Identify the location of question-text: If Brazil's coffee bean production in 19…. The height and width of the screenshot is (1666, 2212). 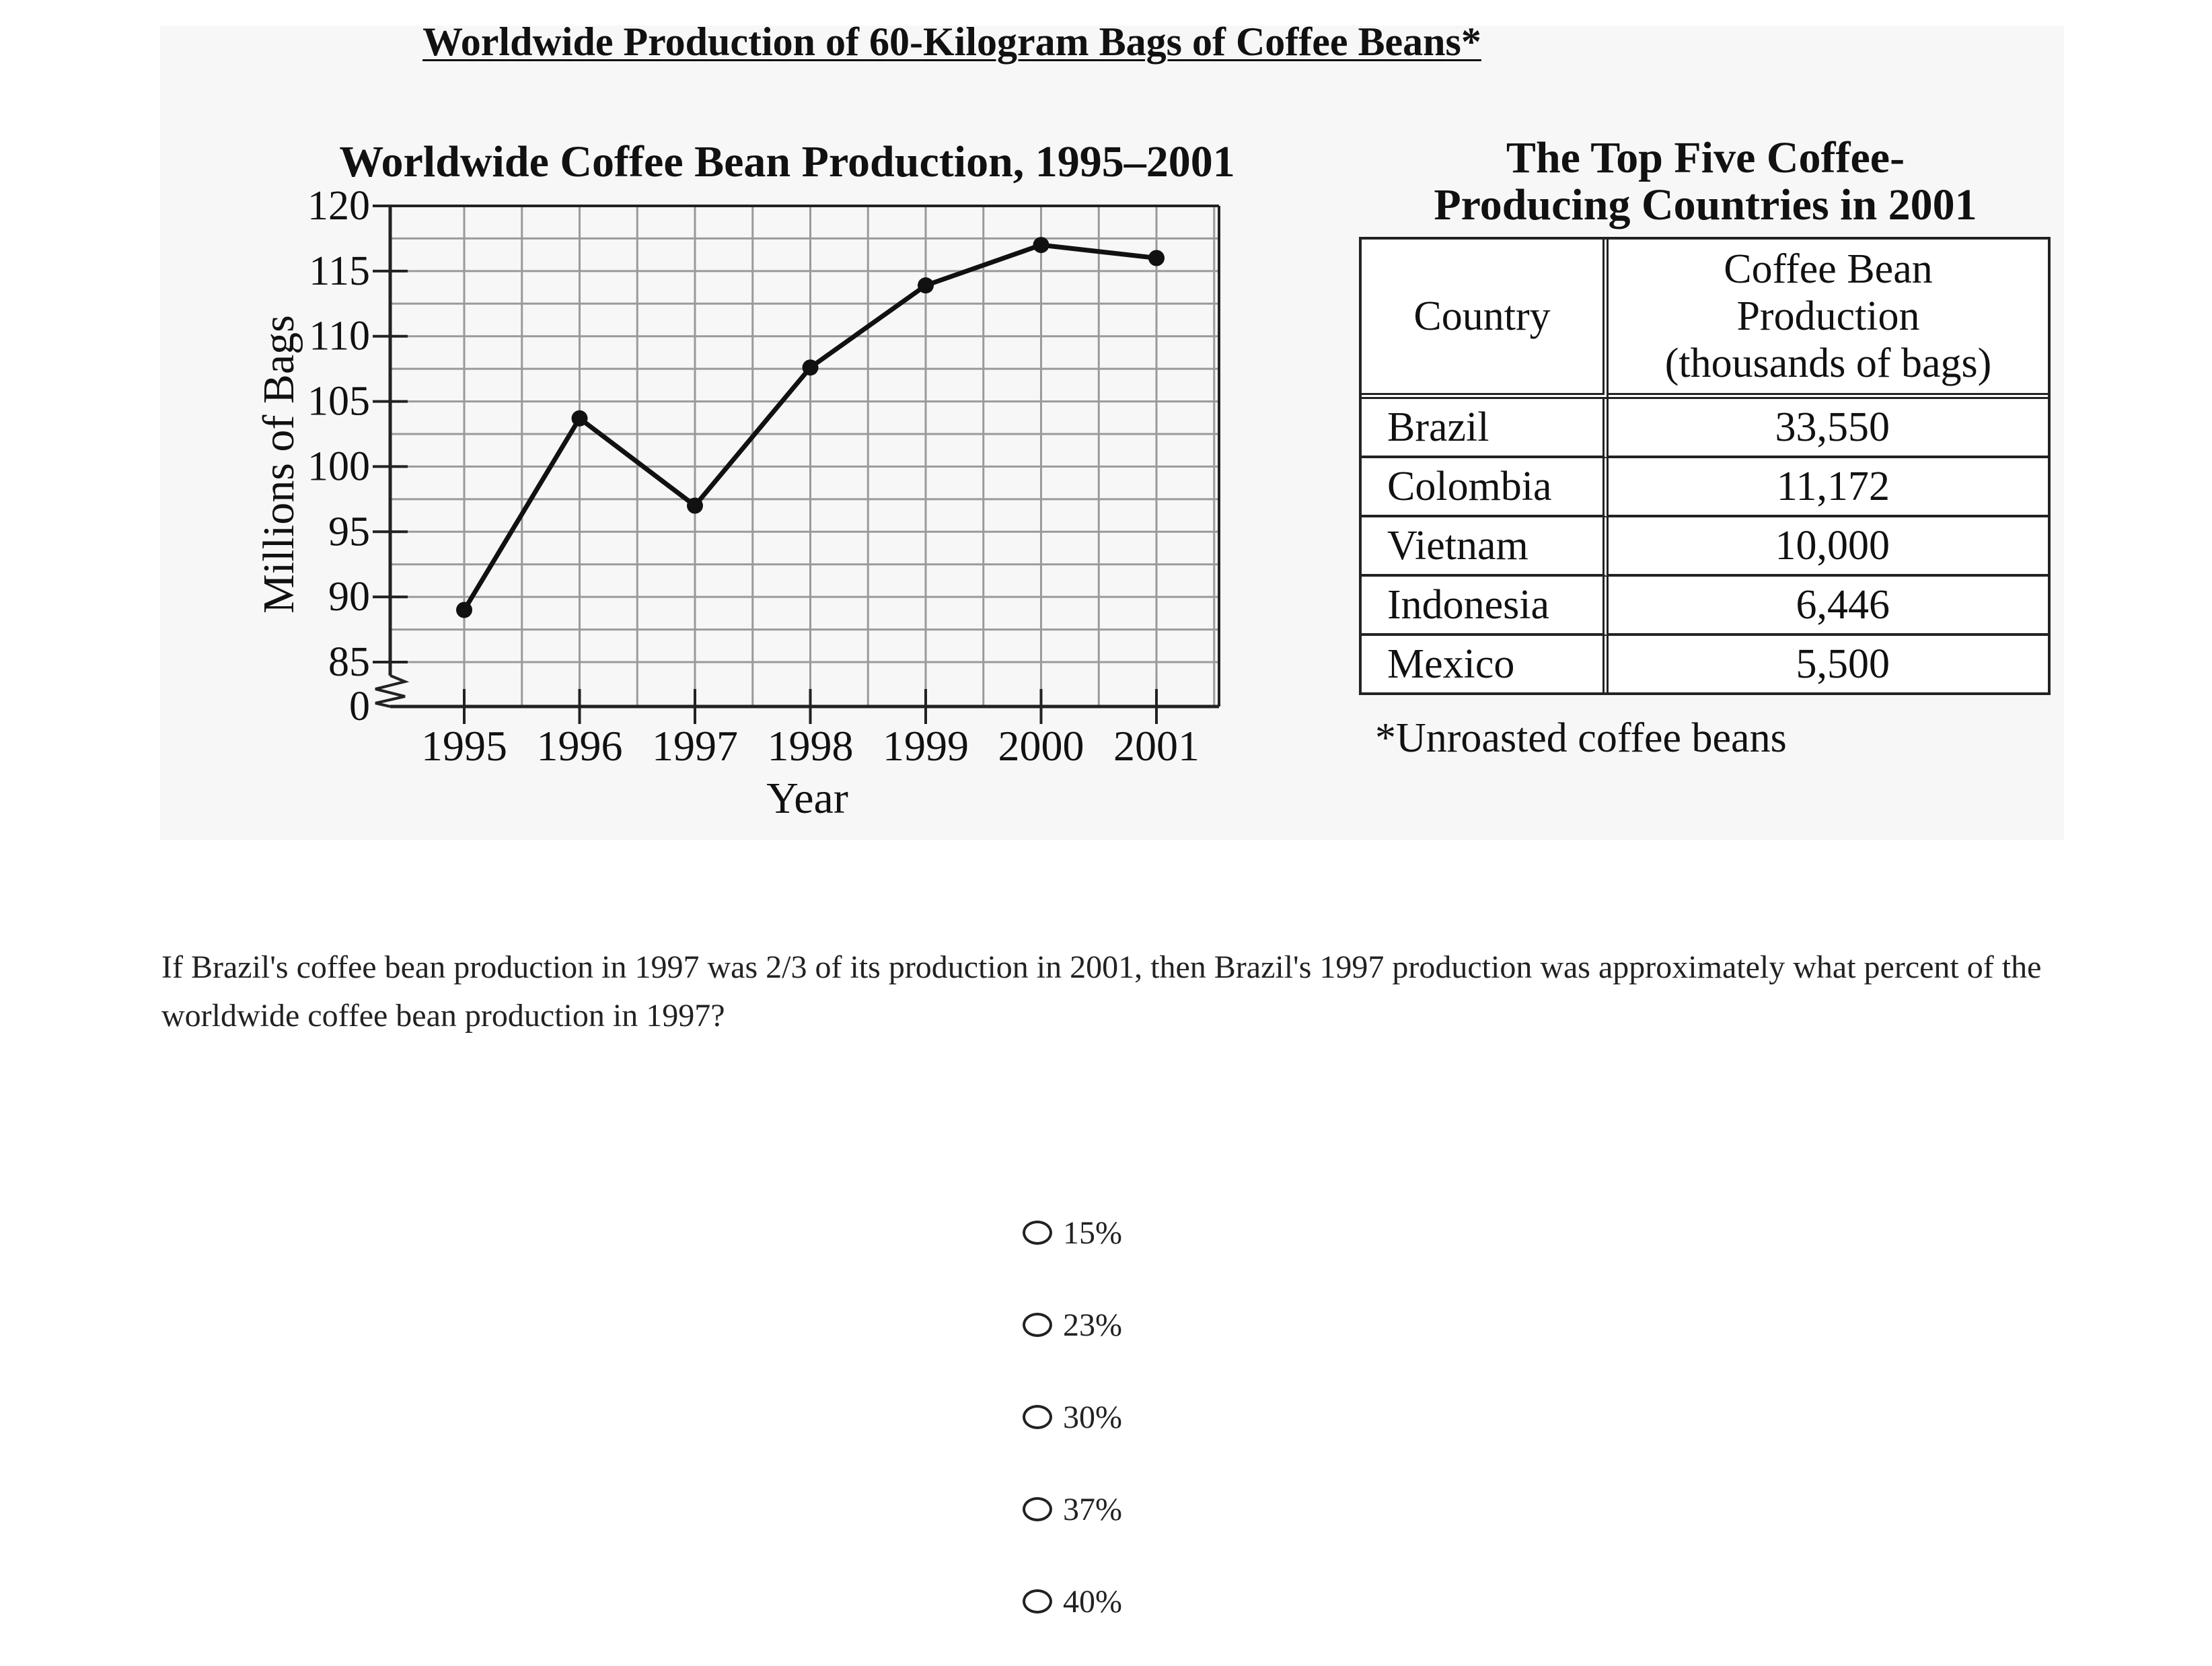
(1101, 991).